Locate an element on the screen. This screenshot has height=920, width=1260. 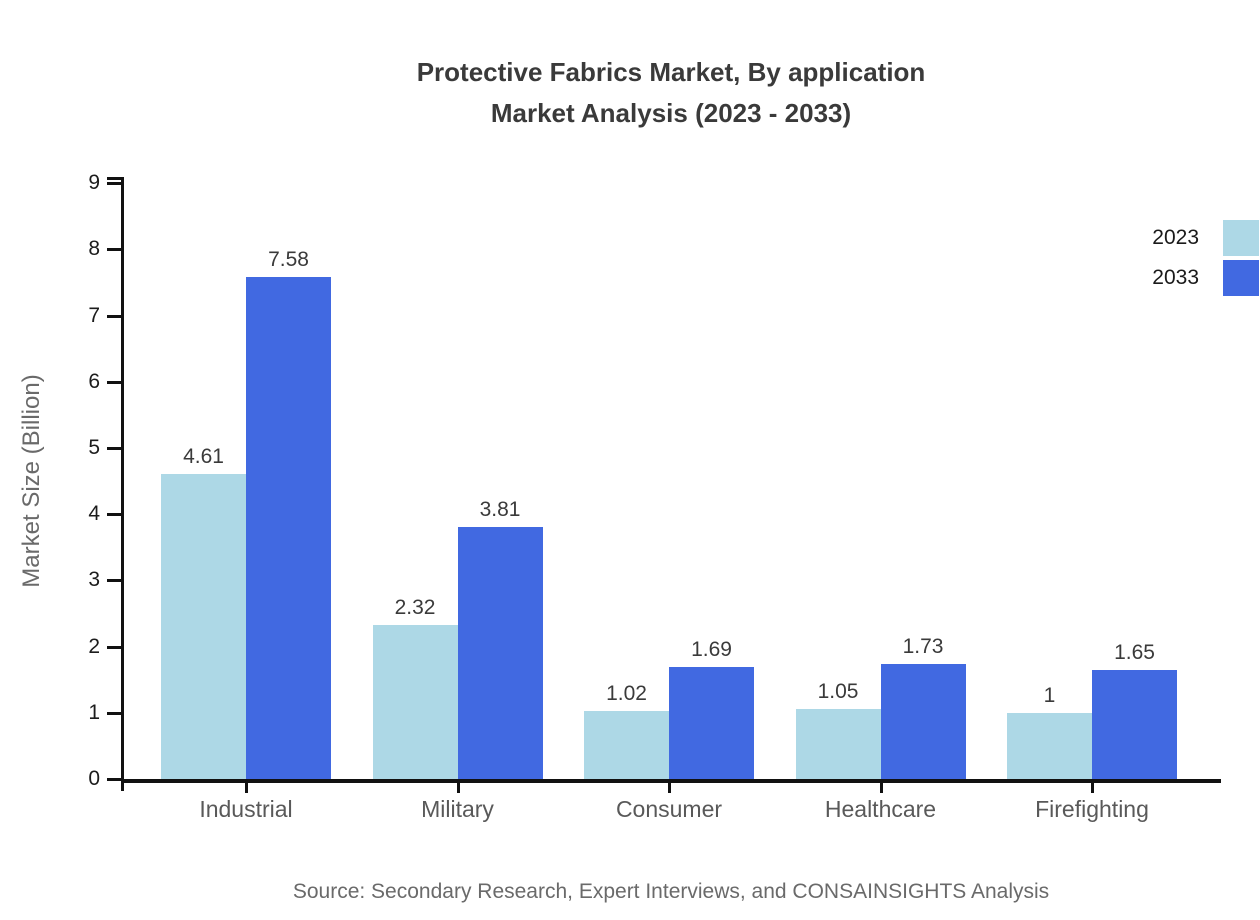
legend-label-2033: 2033 is located at coordinates (1175, 277).